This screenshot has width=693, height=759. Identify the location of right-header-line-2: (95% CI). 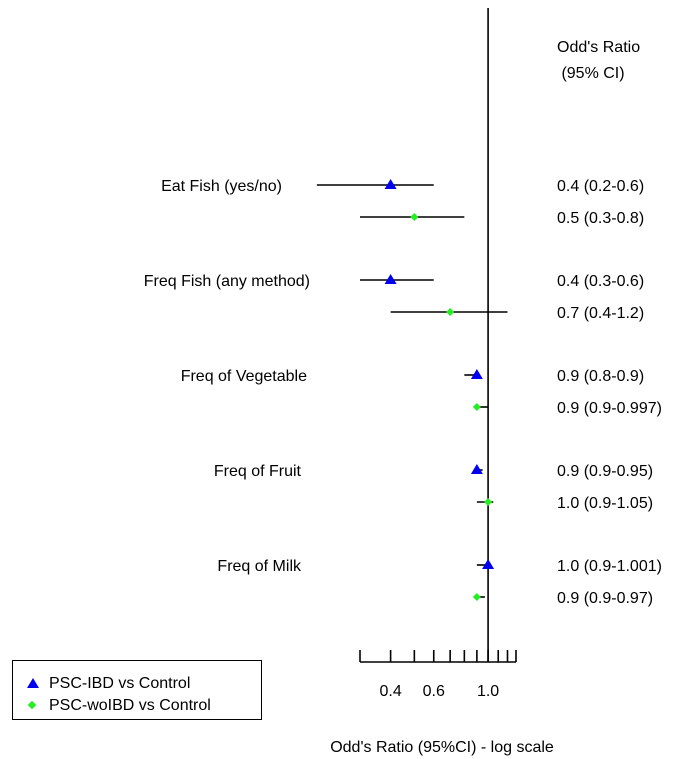
(591, 73).